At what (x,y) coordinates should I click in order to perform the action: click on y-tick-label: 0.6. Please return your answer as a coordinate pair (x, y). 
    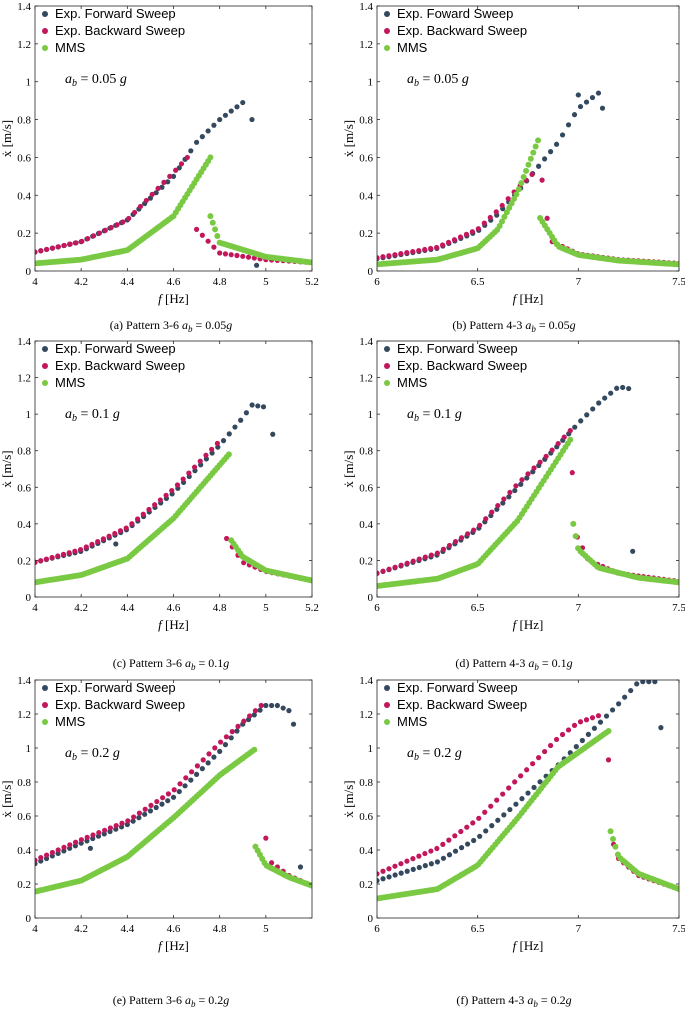
    Looking at the image, I should click on (24, 488).